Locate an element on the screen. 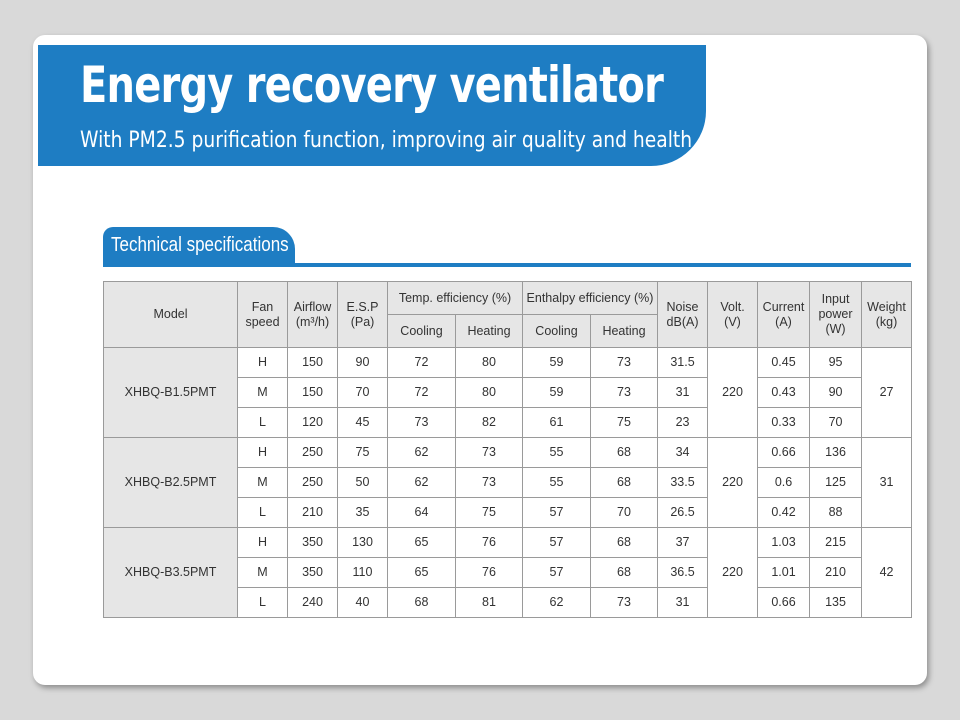 Image resolution: width=960 pixels, height=720 pixels. table-row: L 120 45 73 82 61 75 23 0.33 70 is located at coordinates (508, 422).